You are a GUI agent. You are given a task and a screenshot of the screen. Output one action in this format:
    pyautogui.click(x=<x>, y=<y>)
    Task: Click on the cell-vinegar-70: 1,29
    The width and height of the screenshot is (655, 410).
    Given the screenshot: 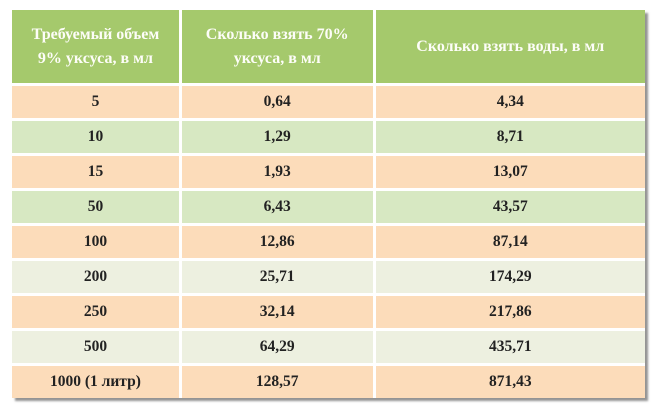 What is the action you would take?
    pyautogui.click(x=276, y=136)
    